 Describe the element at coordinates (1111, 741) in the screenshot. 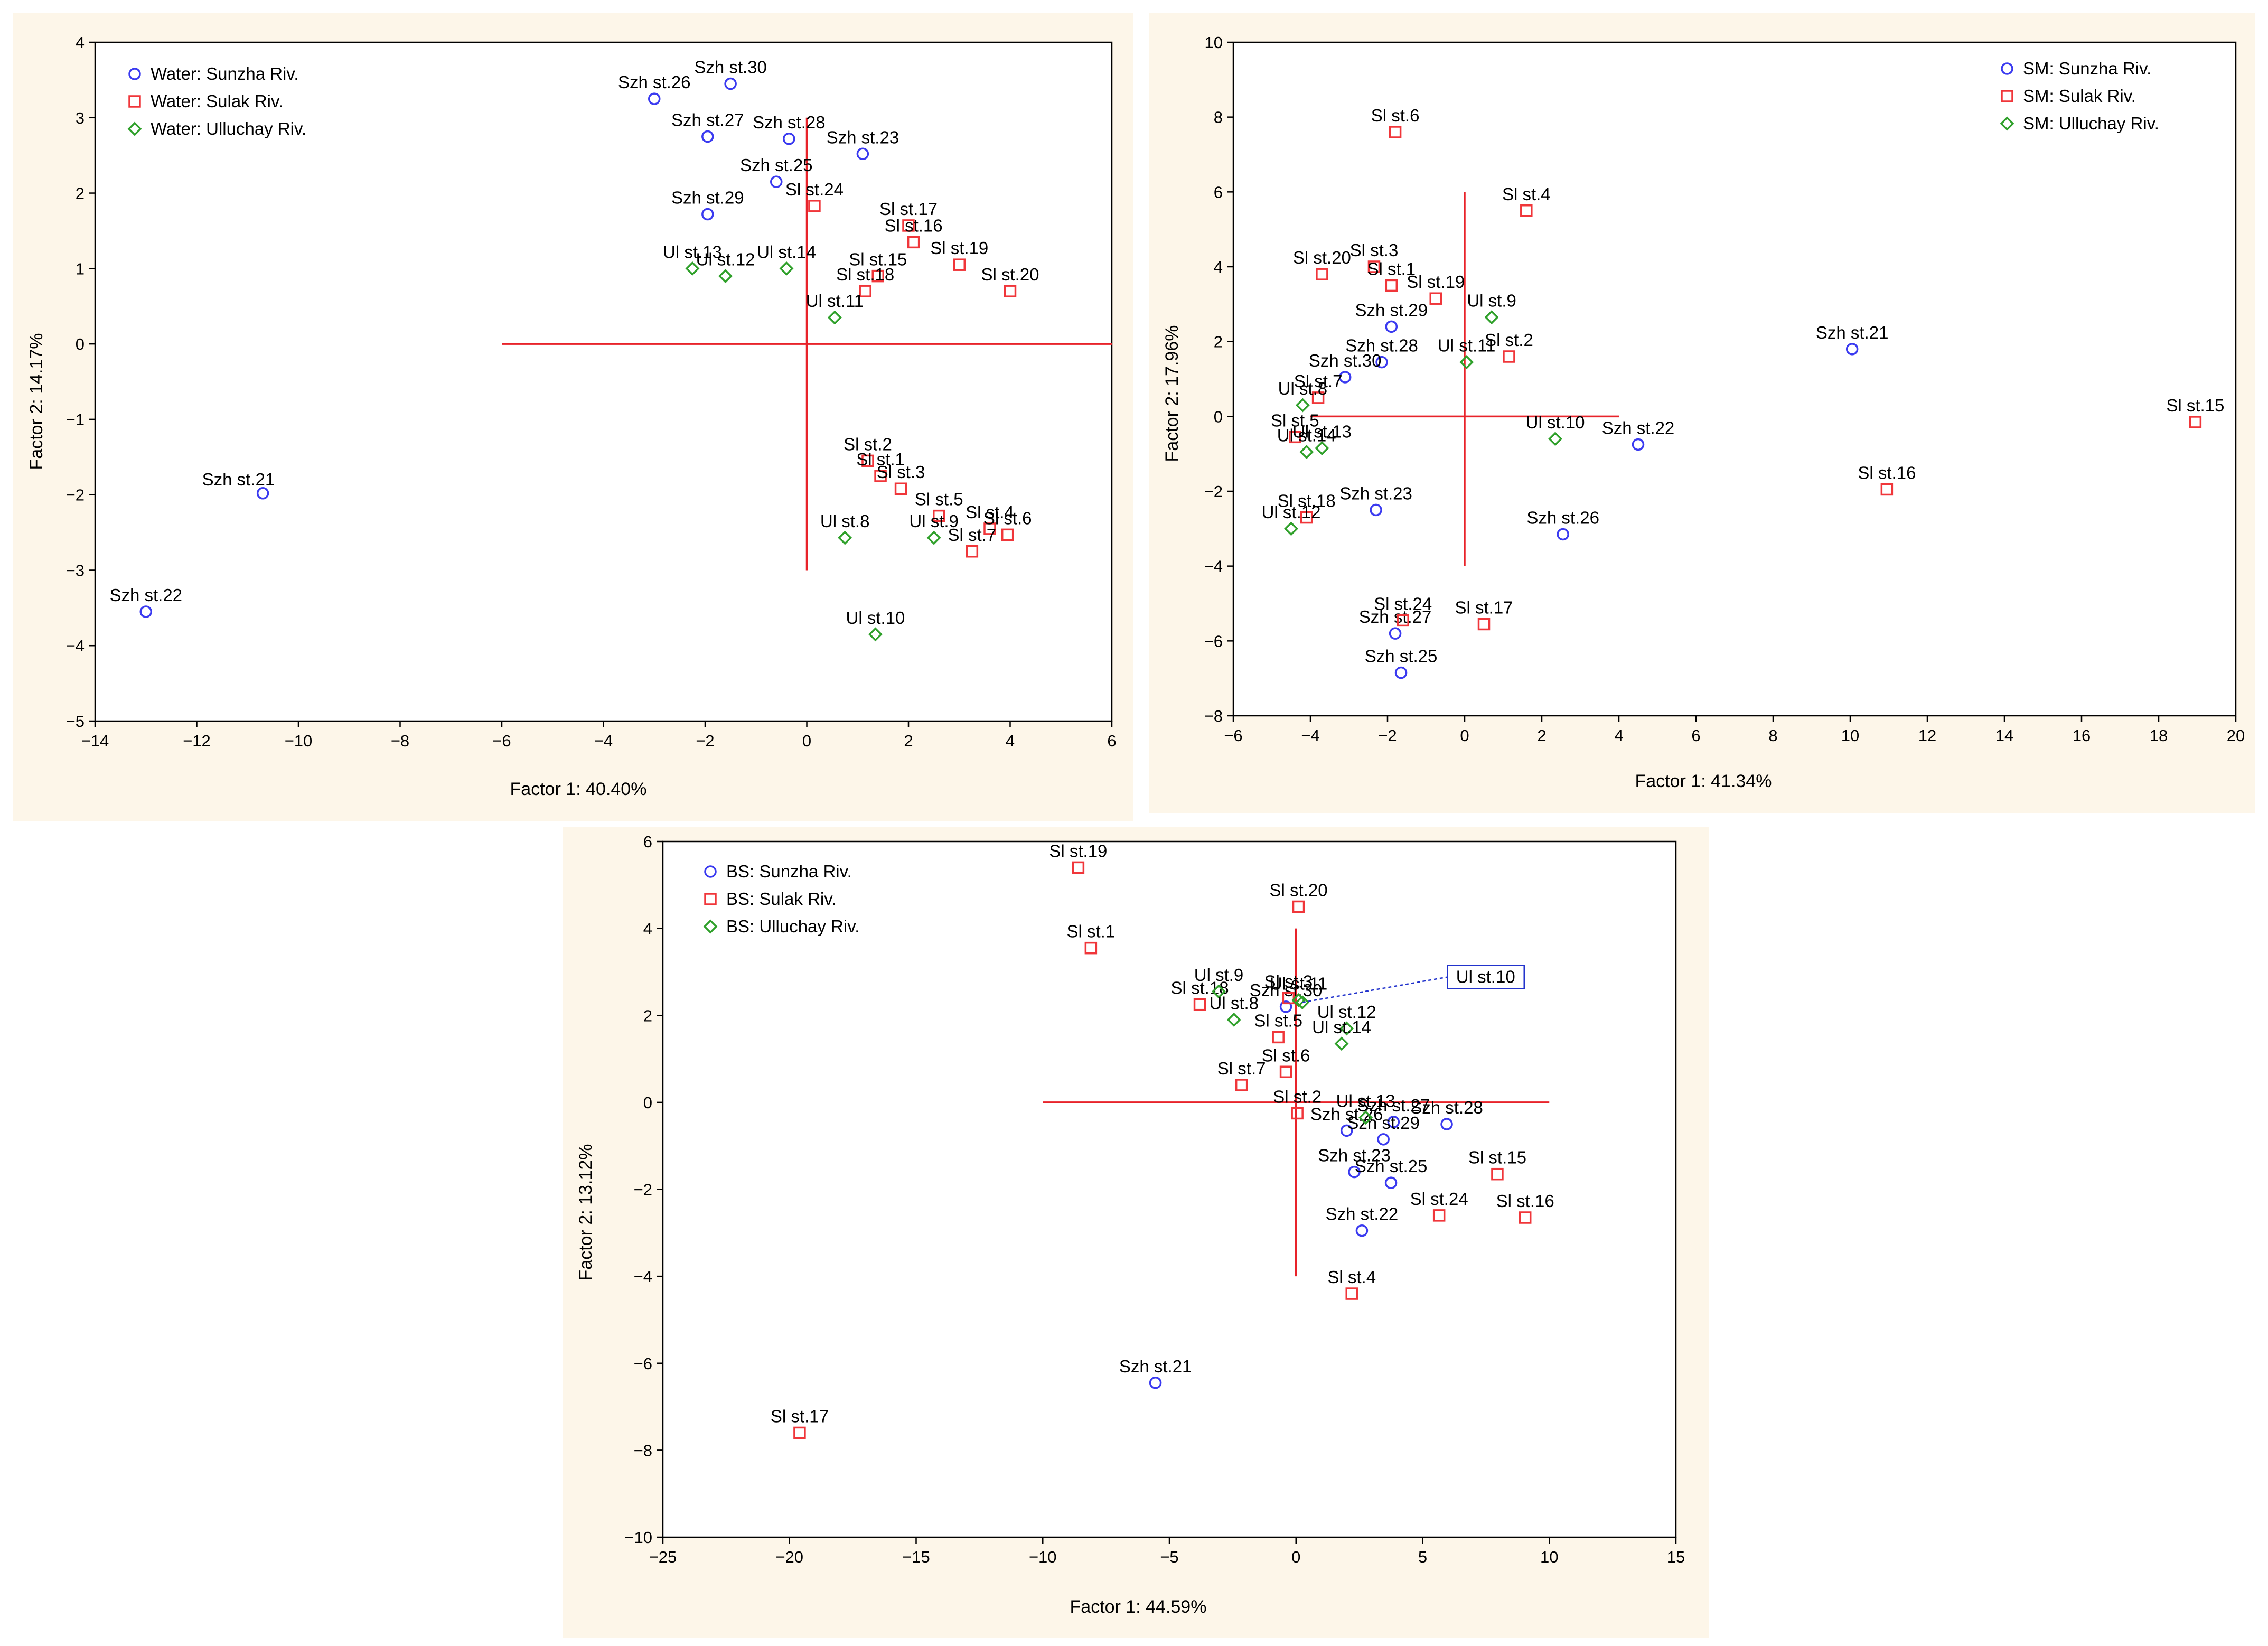

I see `water-x-tick-label: 6` at that location.